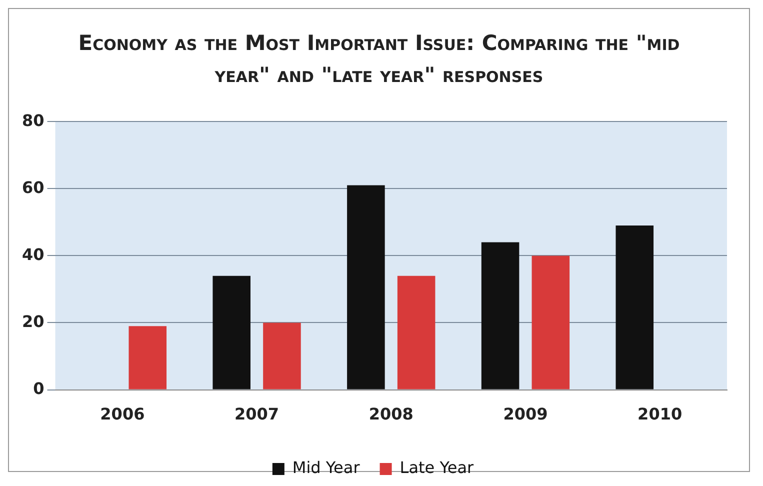 The image size is (763, 486). What do you see at coordinates (437, 468) in the screenshot?
I see `legend-label: Late Year` at bounding box center [437, 468].